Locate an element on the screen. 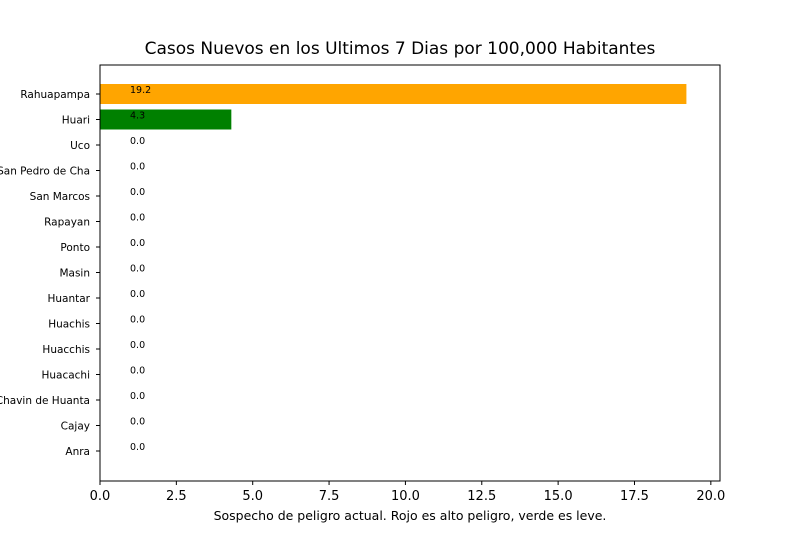 The image size is (800, 540). x-axis: 0.0 2.5 5.0 7.5 10.0 12.5 15.0 17.5 20.0 is located at coordinates (407, 492).